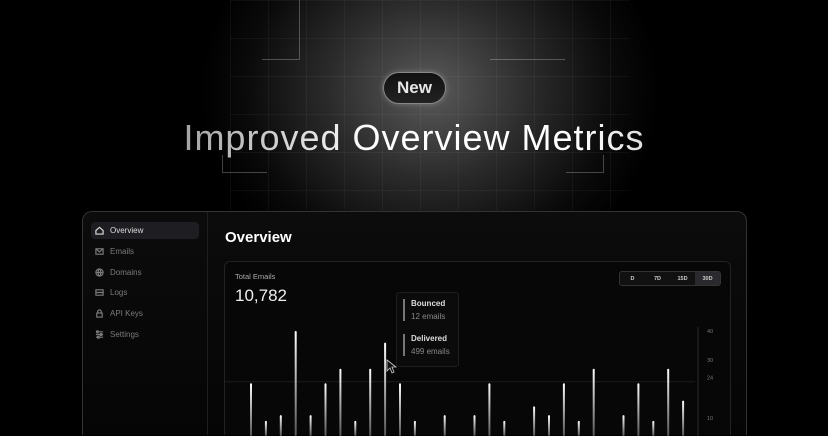 The image size is (828, 436). What do you see at coordinates (99, 230) in the screenshot?
I see `home-icon` at bounding box center [99, 230].